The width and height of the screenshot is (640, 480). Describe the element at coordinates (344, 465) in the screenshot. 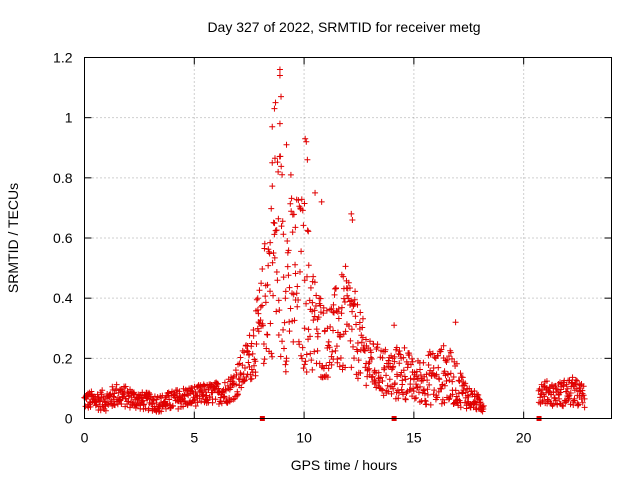

I see `x-axis-label: GPS time / hours` at that location.